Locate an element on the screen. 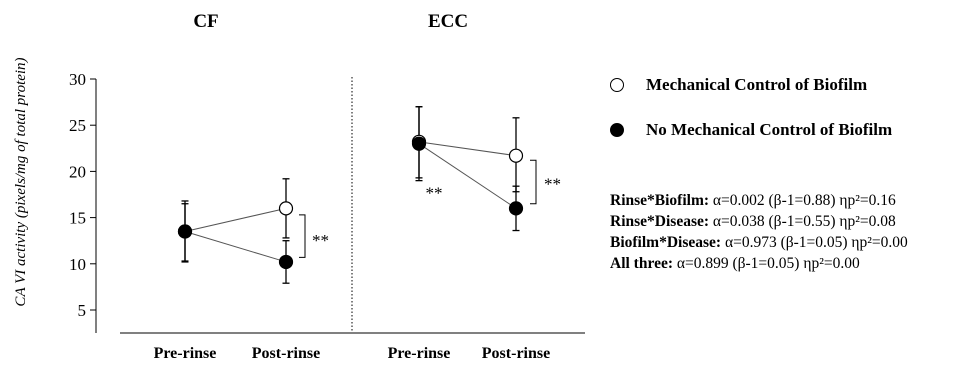 This screenshot has height=365, width=977. y-tick-label: 10 is located at coordinates (77, 264).